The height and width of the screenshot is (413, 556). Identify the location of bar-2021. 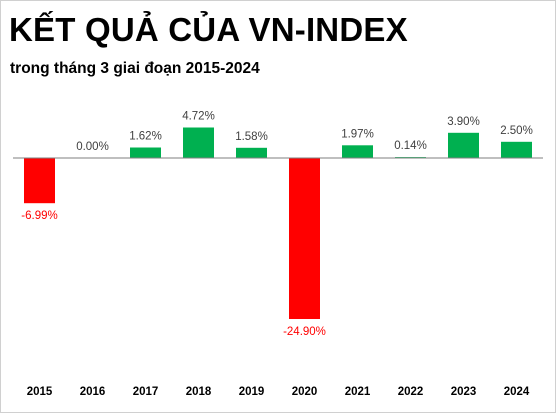
(357, 151).